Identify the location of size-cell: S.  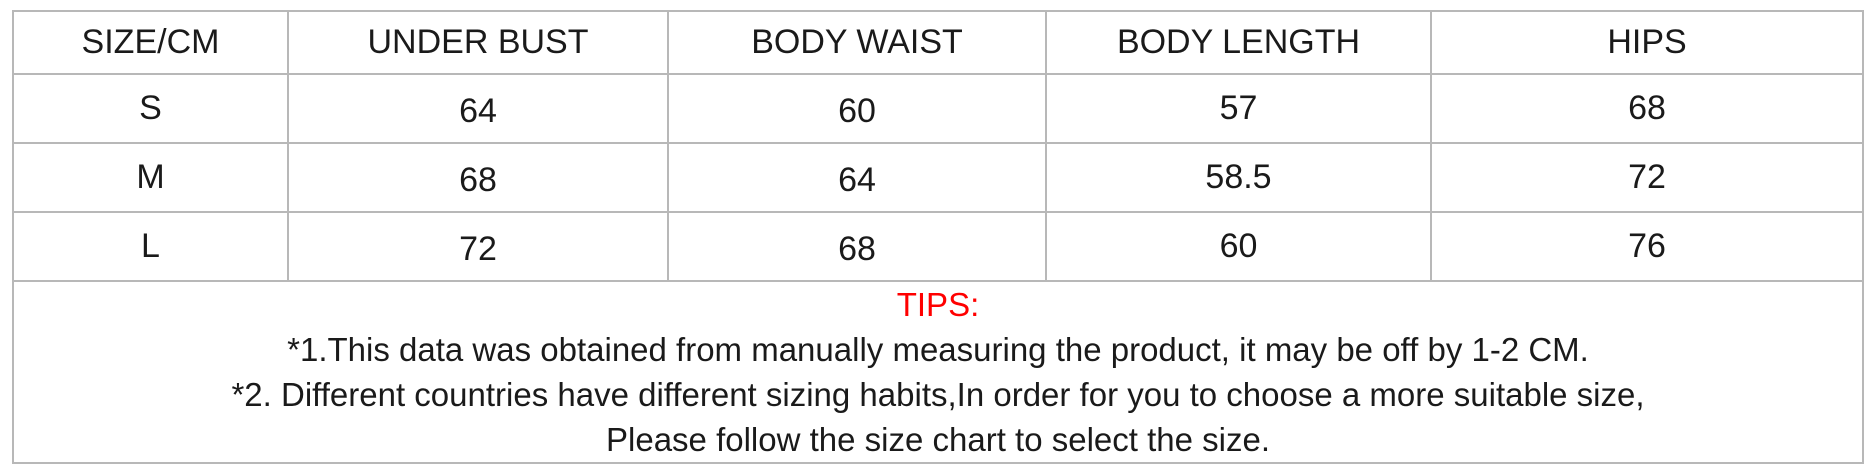
(150, 108).